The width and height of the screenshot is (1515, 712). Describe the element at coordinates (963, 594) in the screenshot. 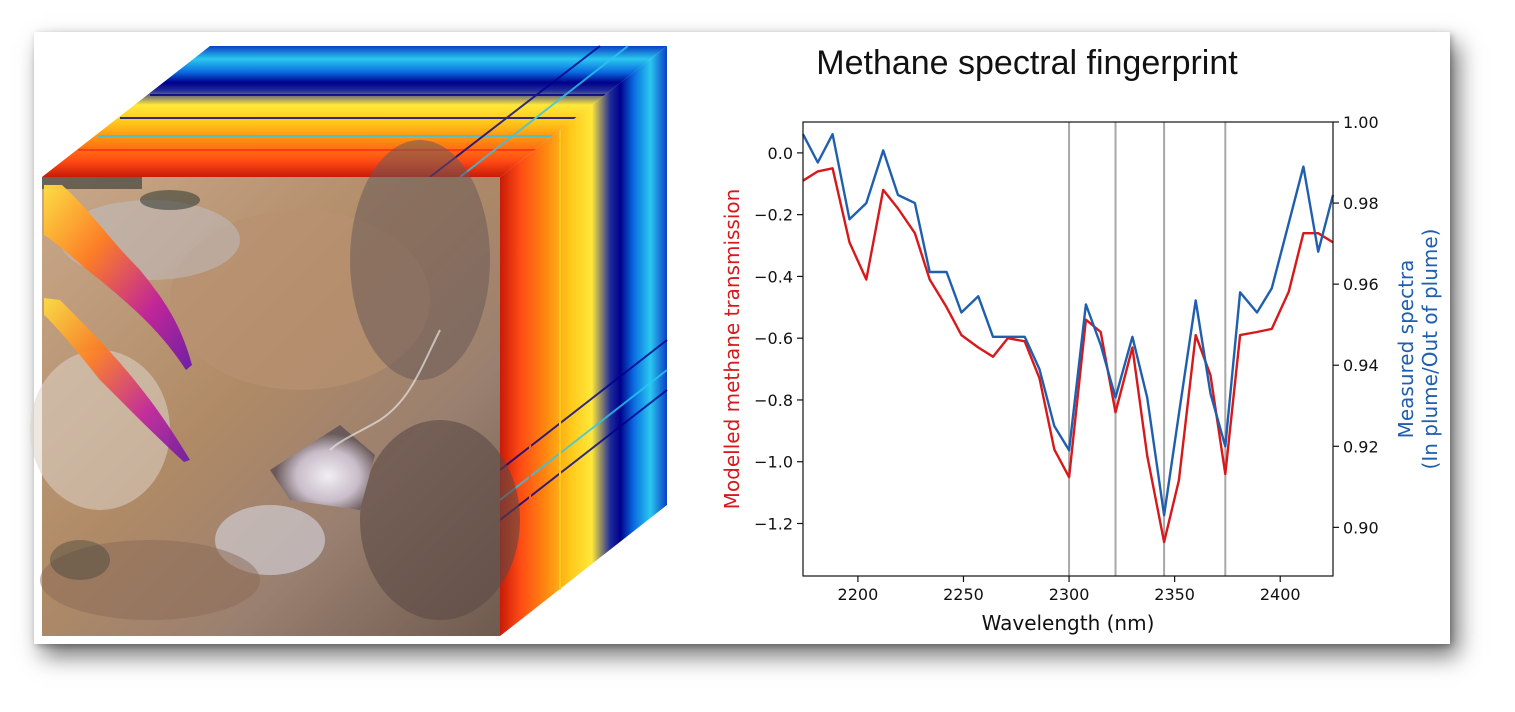

I see `x-tick-label-1: 2250` at that location.